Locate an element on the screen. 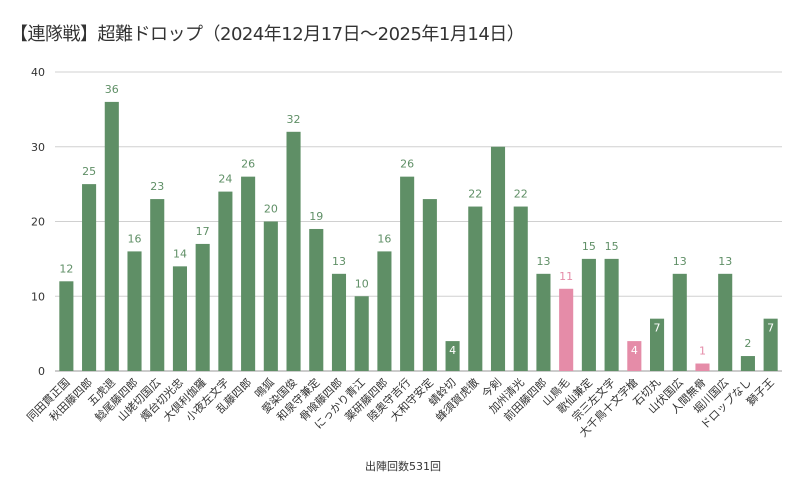 This screenshot has height=499, width=806. data-label: 1 is located at coordinates (702, 351).